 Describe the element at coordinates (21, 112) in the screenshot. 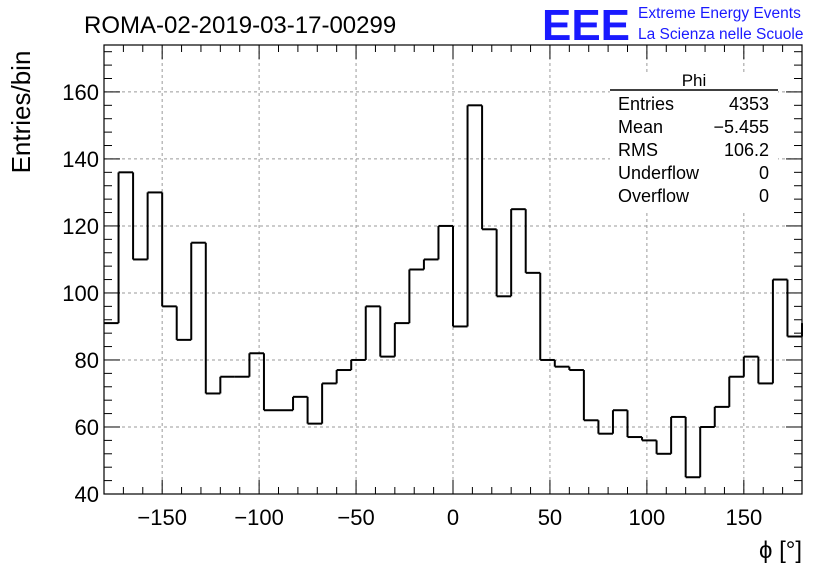

I see `y-axis-label: Entries/bin` at that location.